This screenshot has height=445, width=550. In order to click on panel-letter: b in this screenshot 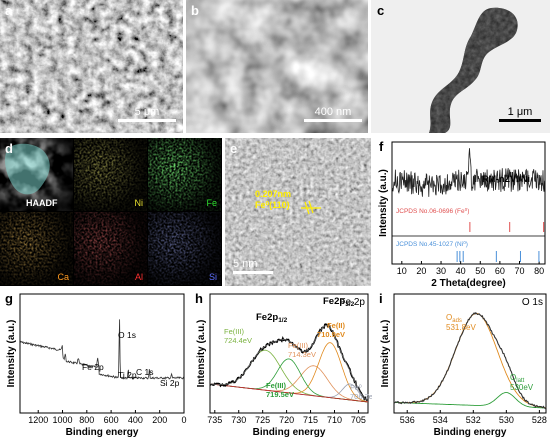, I will do `click(195, 10)`.